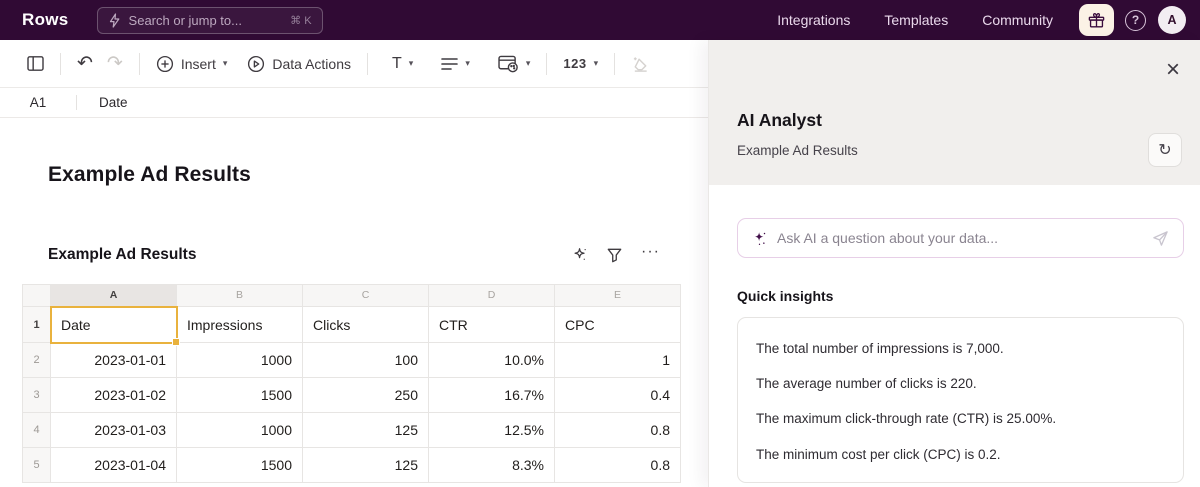 This screenshot has height=487, width=1200. What do you see at coordinates (1017, 20) in the screenshot?
I see `nav-community: Community` at bounding box center [1017, 20].